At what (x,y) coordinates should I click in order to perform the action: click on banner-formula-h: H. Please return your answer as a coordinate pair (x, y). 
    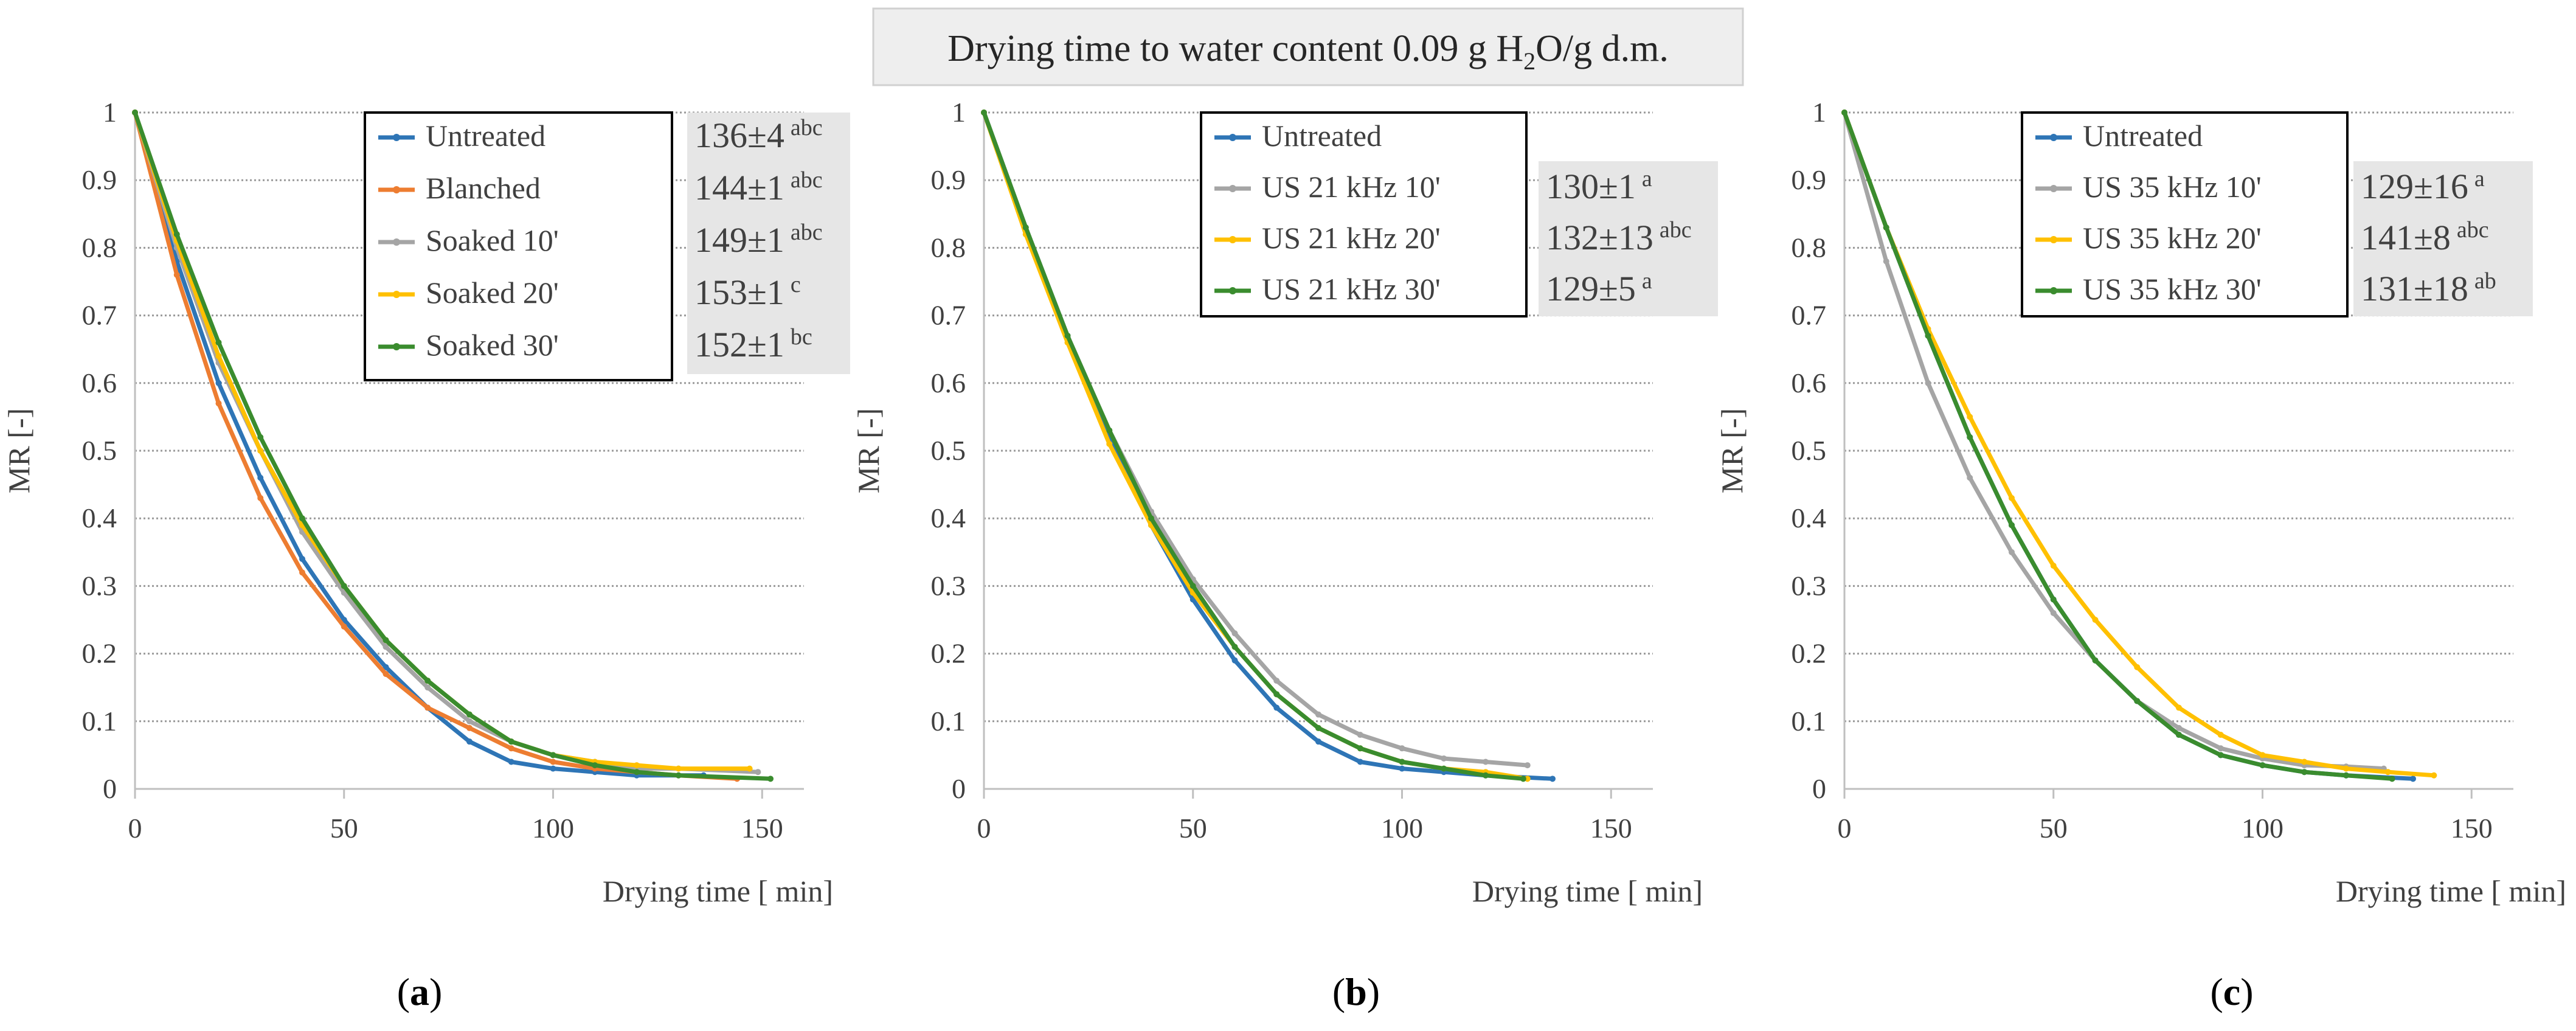
    Looking at the image, I should click on (1509, 49).